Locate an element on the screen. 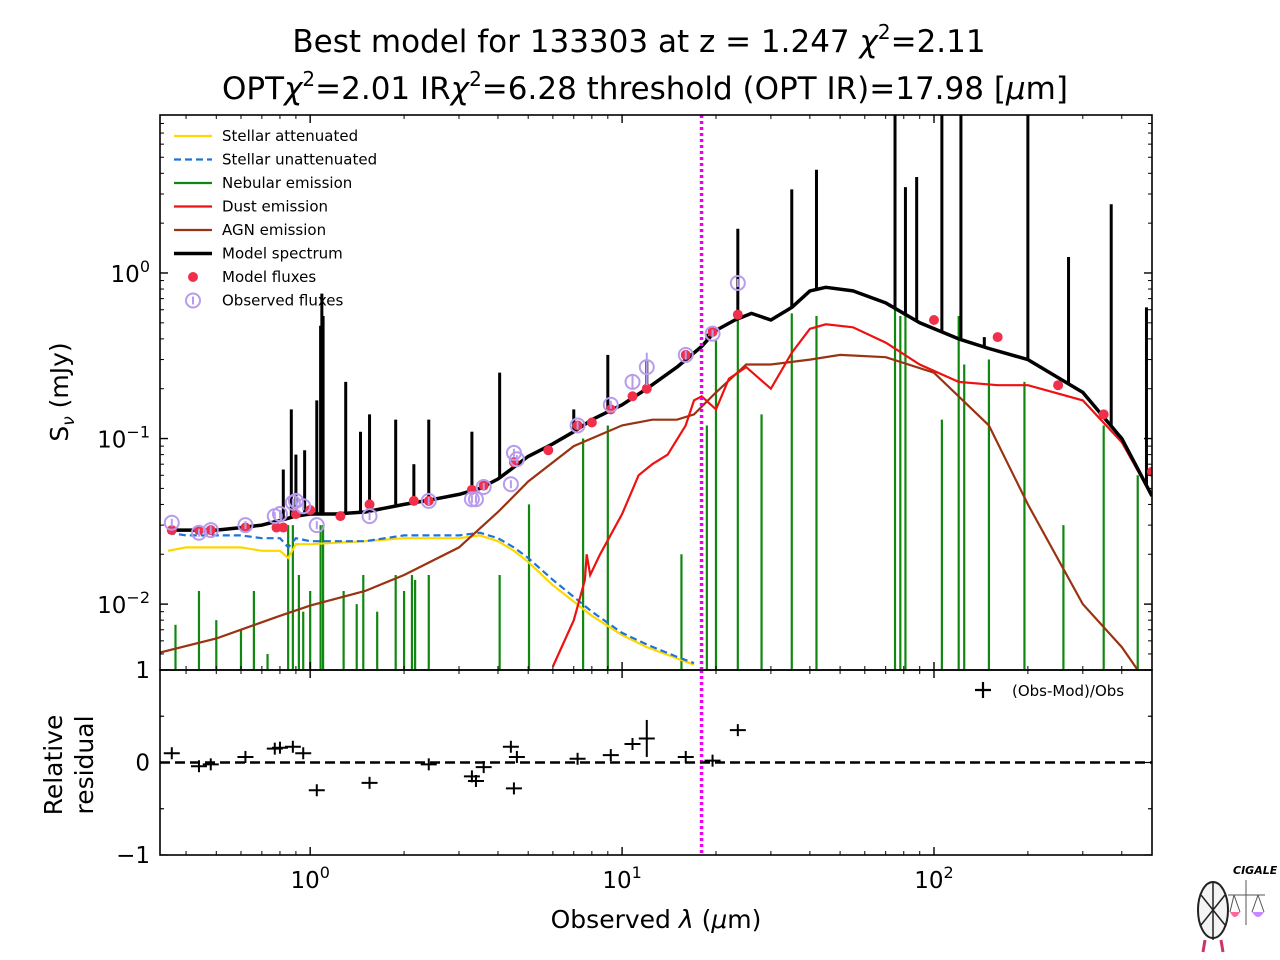 The height and width of the screenshot is (960, 1280). residual-legend-marker is located at coordinates (983, 690).